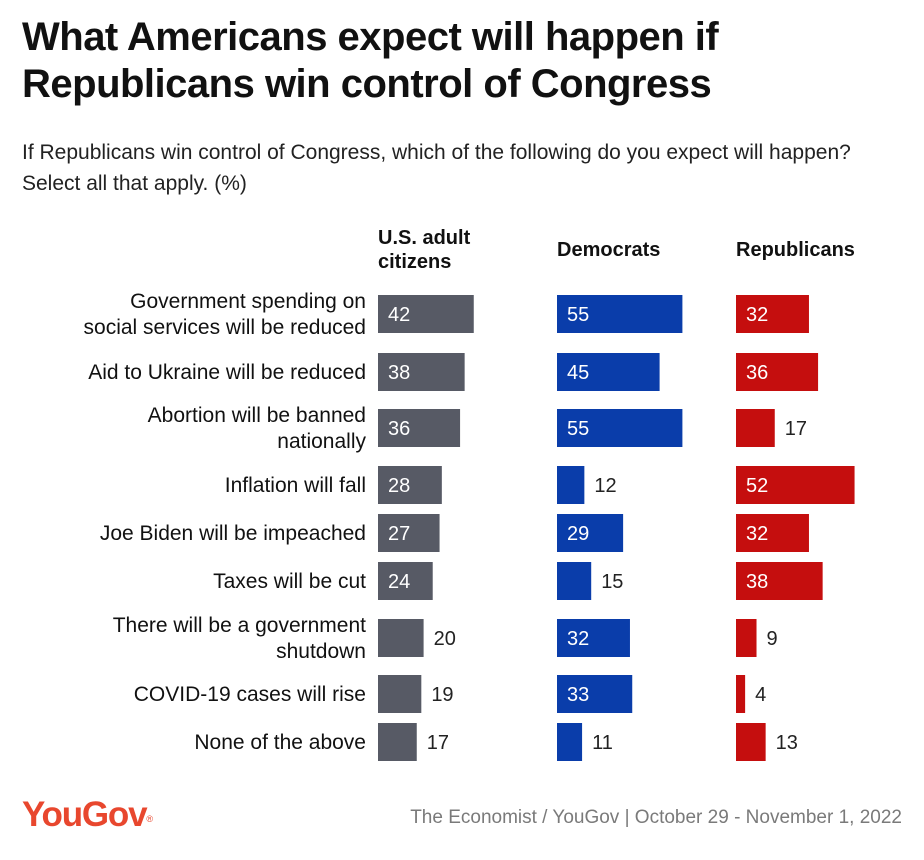  Describe the element at coordinates (239, 638) in the screenshot. I see `category-label: There will be a government shutdown` at that location.